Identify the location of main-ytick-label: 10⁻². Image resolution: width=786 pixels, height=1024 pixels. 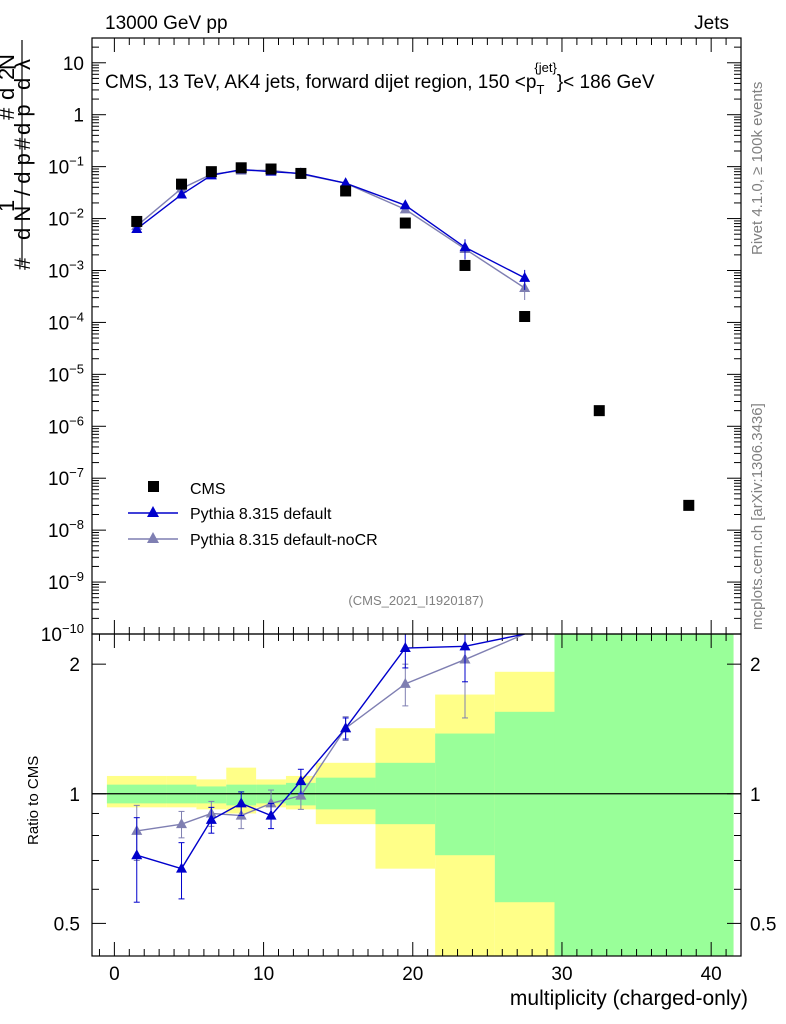
(66, 218).